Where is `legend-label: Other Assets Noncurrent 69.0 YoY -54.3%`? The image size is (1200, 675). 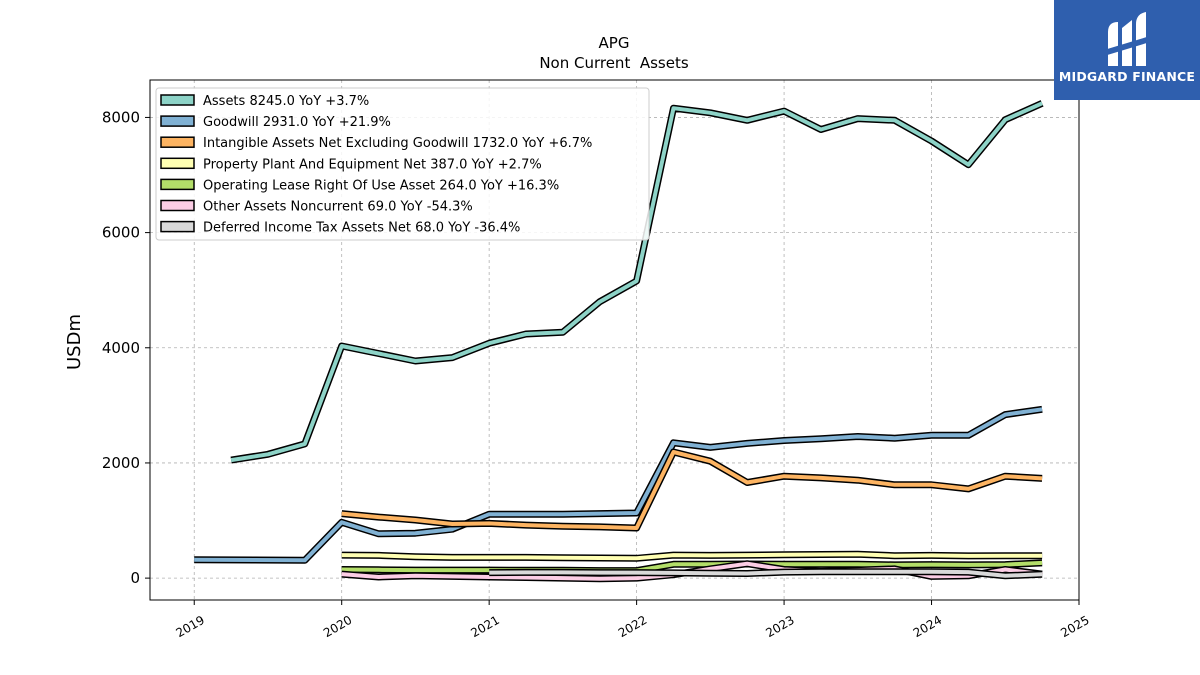 legend-label: Other Assets Noncurrent 69.0 YoY -54.3% is located at coordinates (338, 207).